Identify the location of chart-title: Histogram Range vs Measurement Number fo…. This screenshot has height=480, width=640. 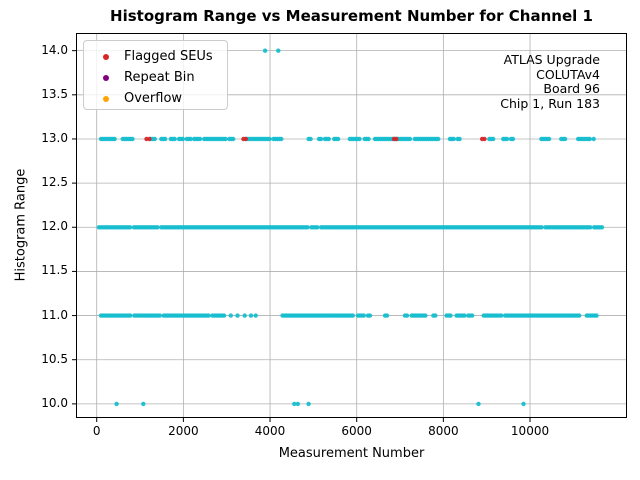
(351, 16).